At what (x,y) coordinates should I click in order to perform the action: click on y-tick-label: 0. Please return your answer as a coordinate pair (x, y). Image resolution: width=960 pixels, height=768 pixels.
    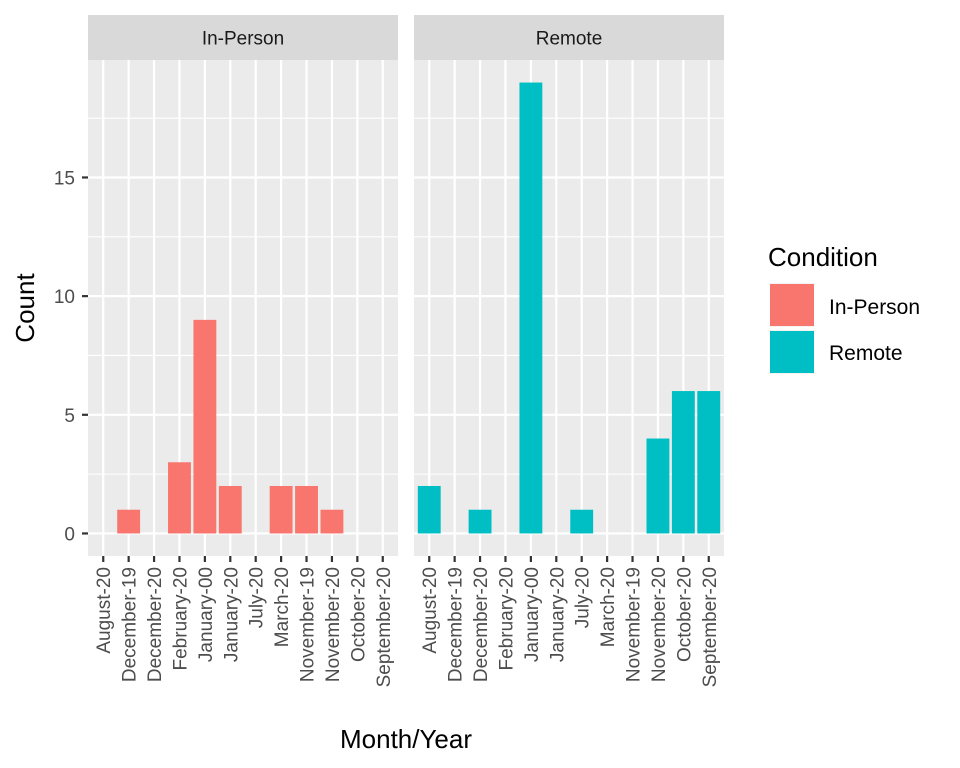
    Looking at the image, I should click on (69, 534).